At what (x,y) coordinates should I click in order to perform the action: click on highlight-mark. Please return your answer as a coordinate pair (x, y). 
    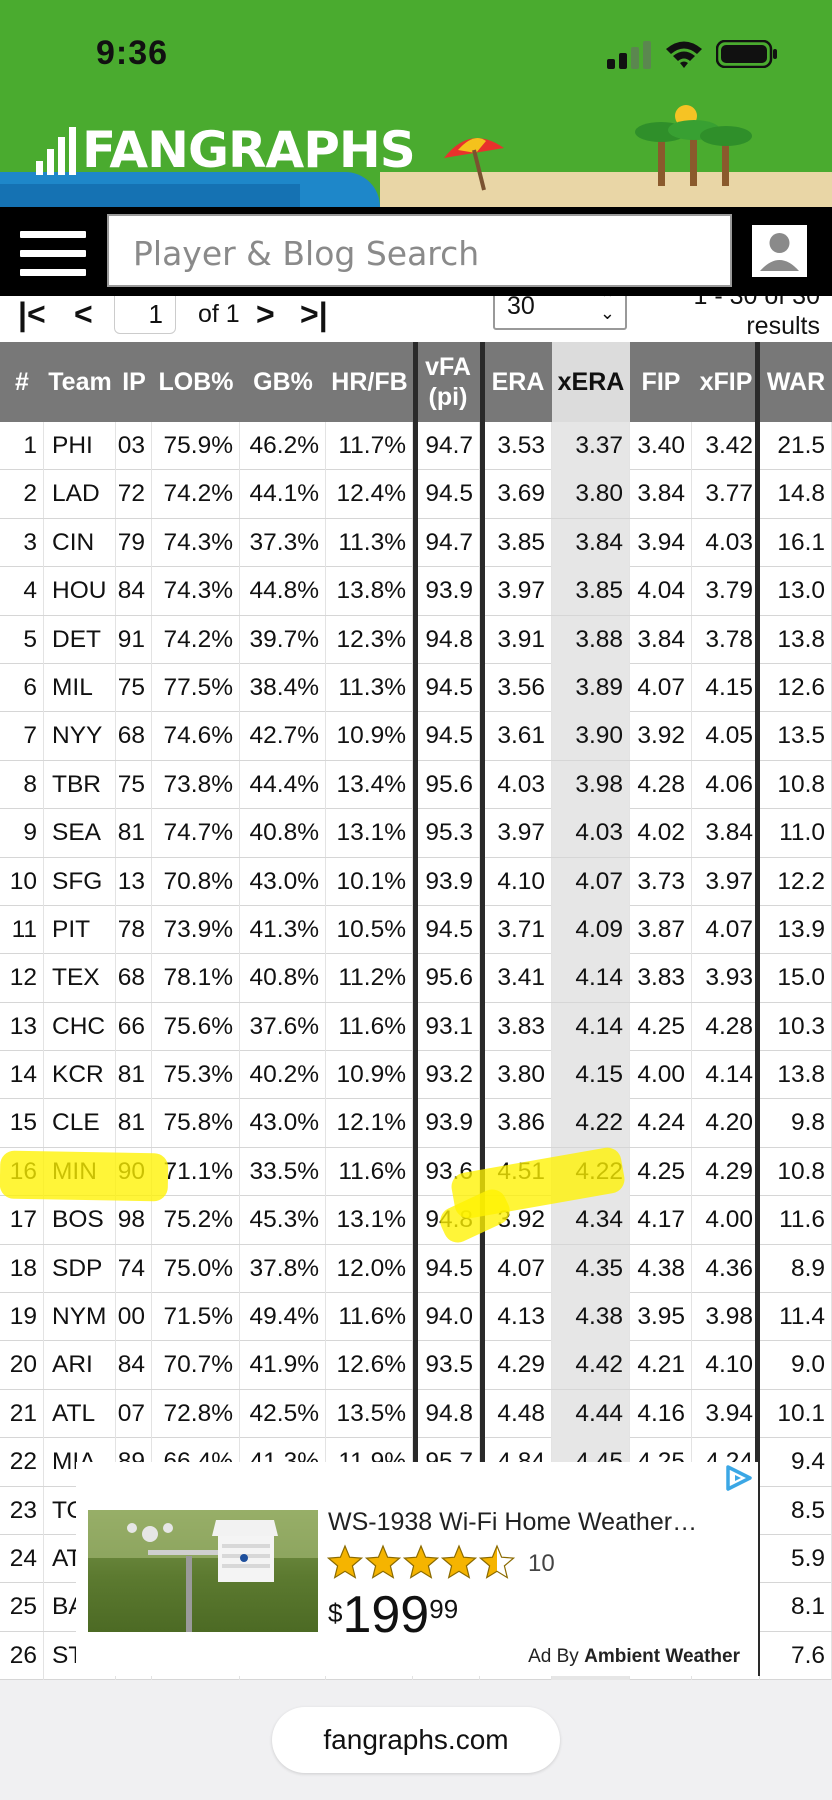
    Looking at the image, I should click on (84, 1176).